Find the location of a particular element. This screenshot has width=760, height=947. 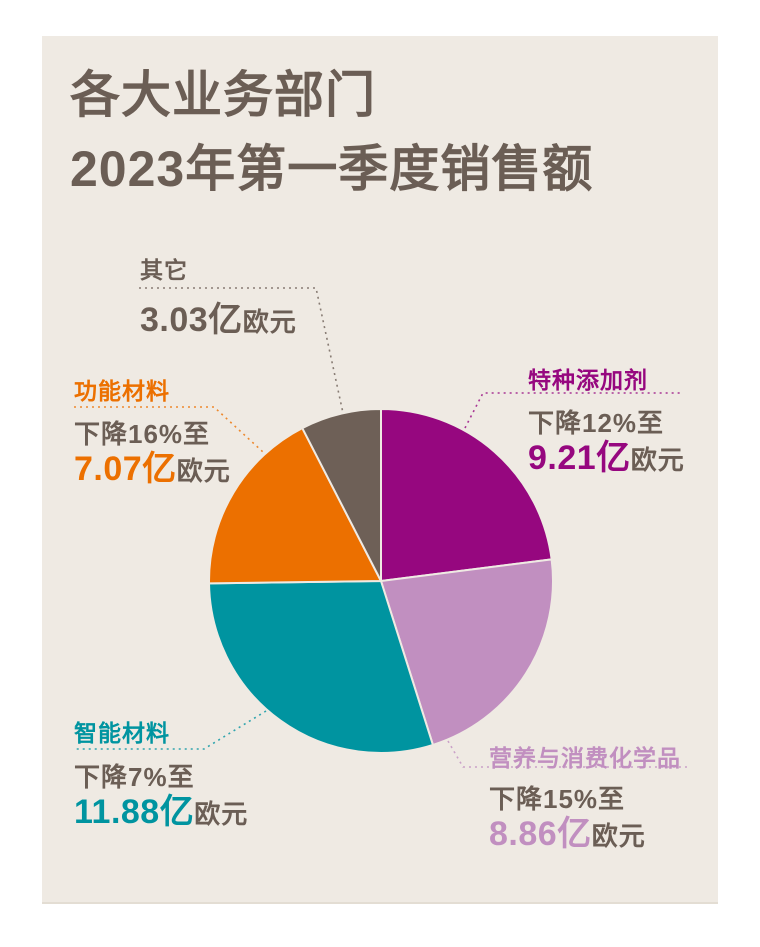

pie-slice-specialty-additives is located at coordinates (466, 495).